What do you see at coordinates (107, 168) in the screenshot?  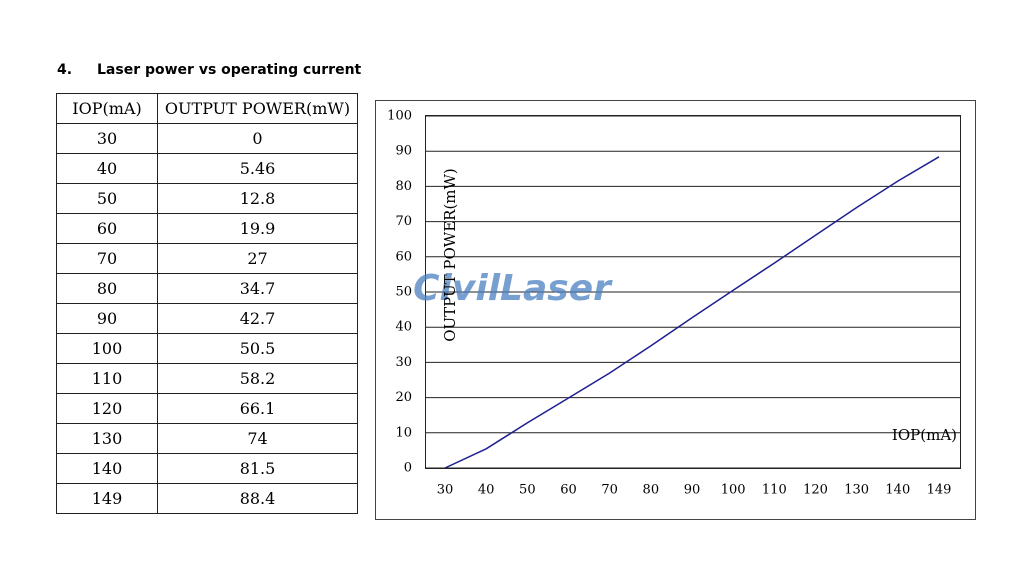 I see `table-cell: 40` at bounding box center [107, 168].